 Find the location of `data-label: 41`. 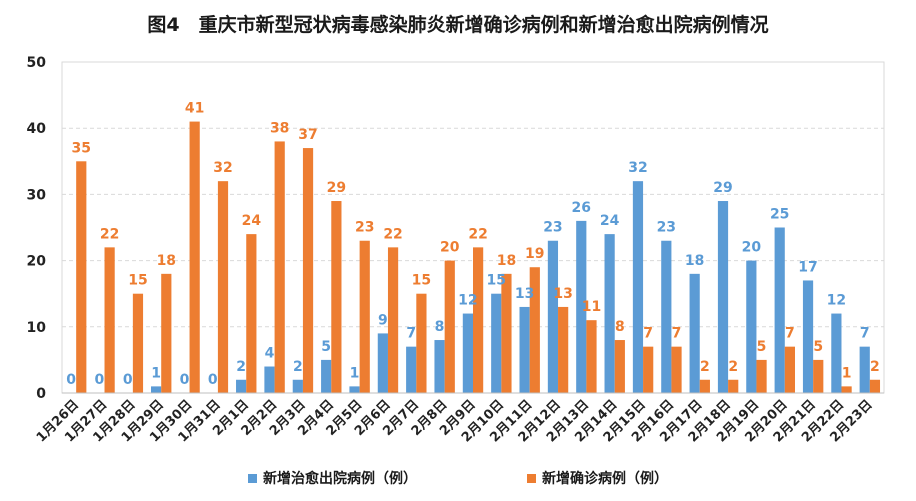

data-label: 41 is located at coordinates (194, 109).